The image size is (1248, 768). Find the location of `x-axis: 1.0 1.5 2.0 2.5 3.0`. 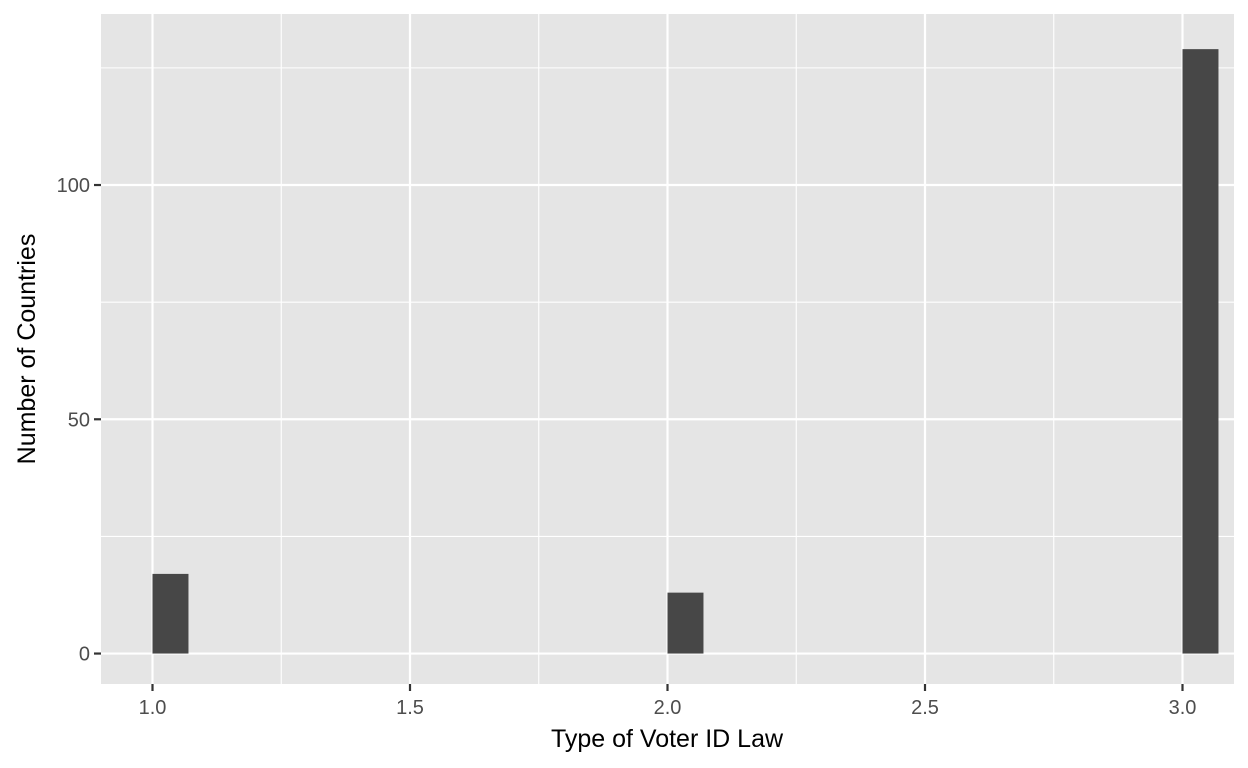

x-axis: 1.0 1.5 2.0 2.5 3.0 is located at coordinates (668, 701).